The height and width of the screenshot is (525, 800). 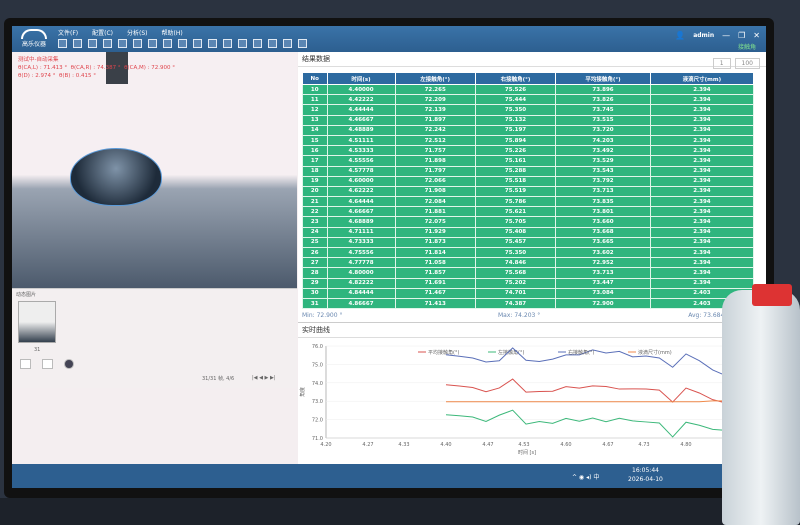 I want to click on y-tick-label: 72.0, so click(x=317, y=421).